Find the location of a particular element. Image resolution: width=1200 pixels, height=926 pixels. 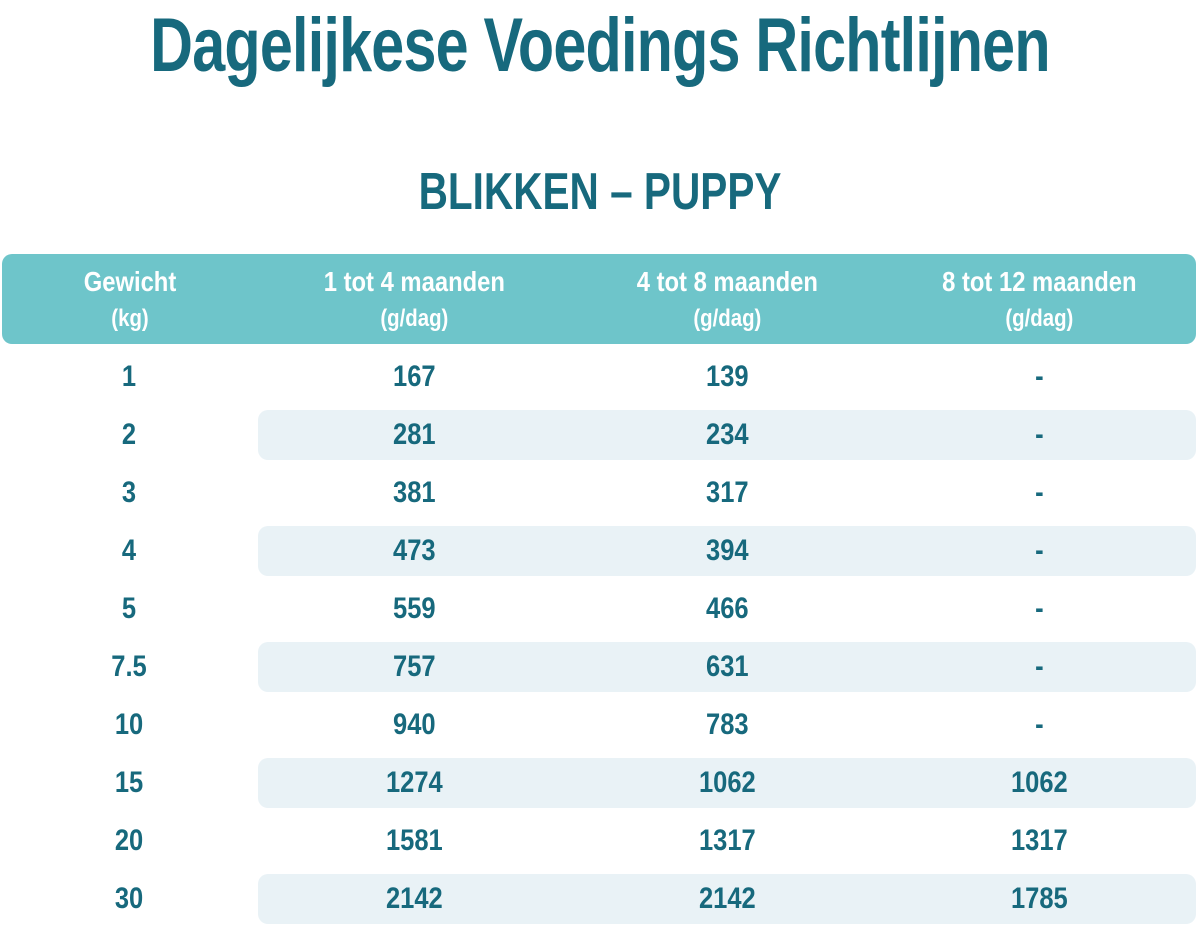

cell-4to8: 631 is located at coordinates (727, 666).